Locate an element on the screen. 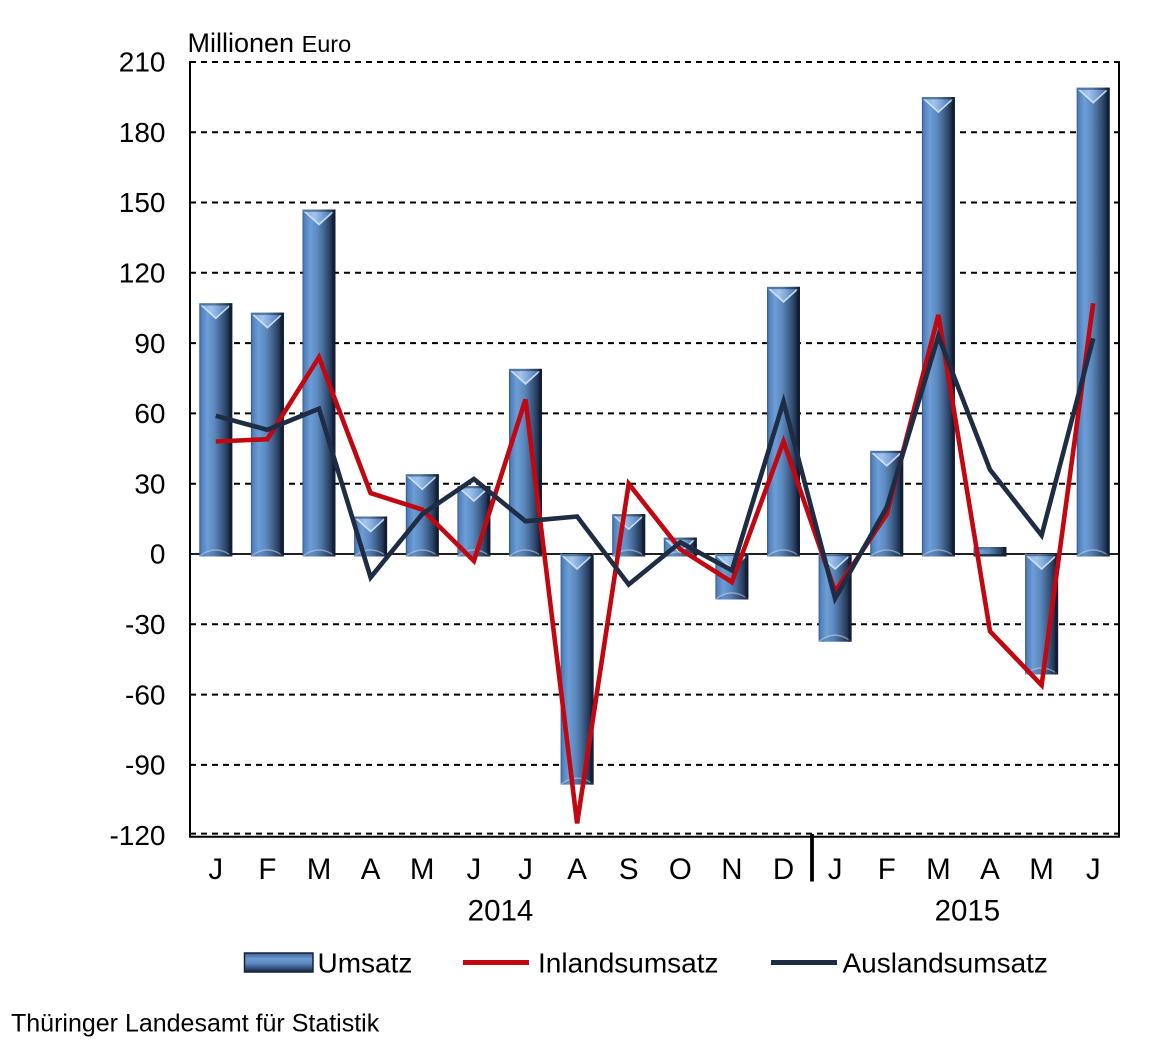  svg-text: 150 is located at coordinates (142, 202).